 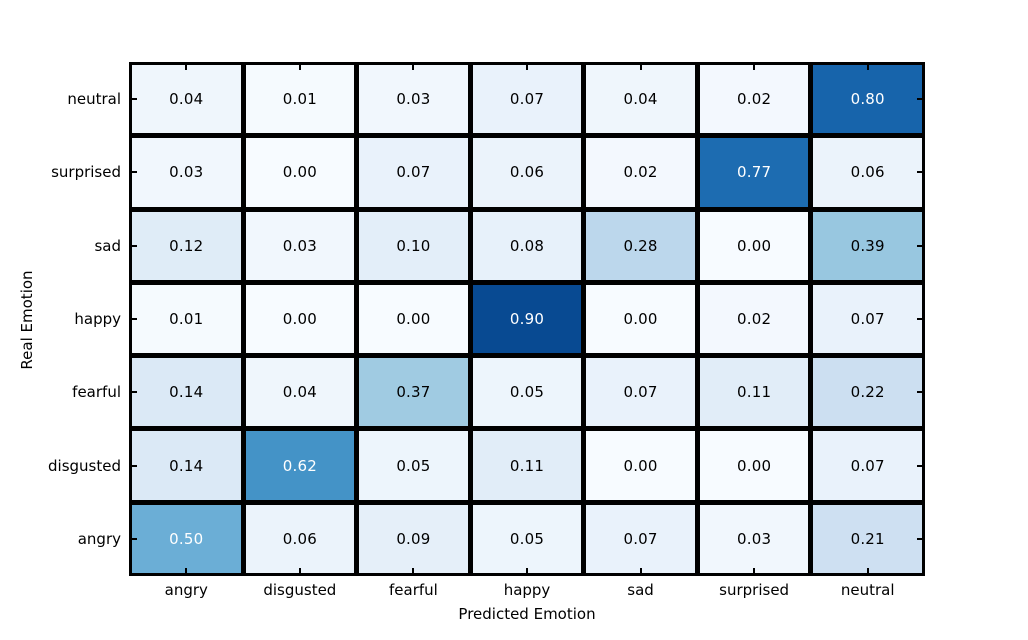 I want to click on y-tick-label-happy: happy, so click(x=97, y=319).